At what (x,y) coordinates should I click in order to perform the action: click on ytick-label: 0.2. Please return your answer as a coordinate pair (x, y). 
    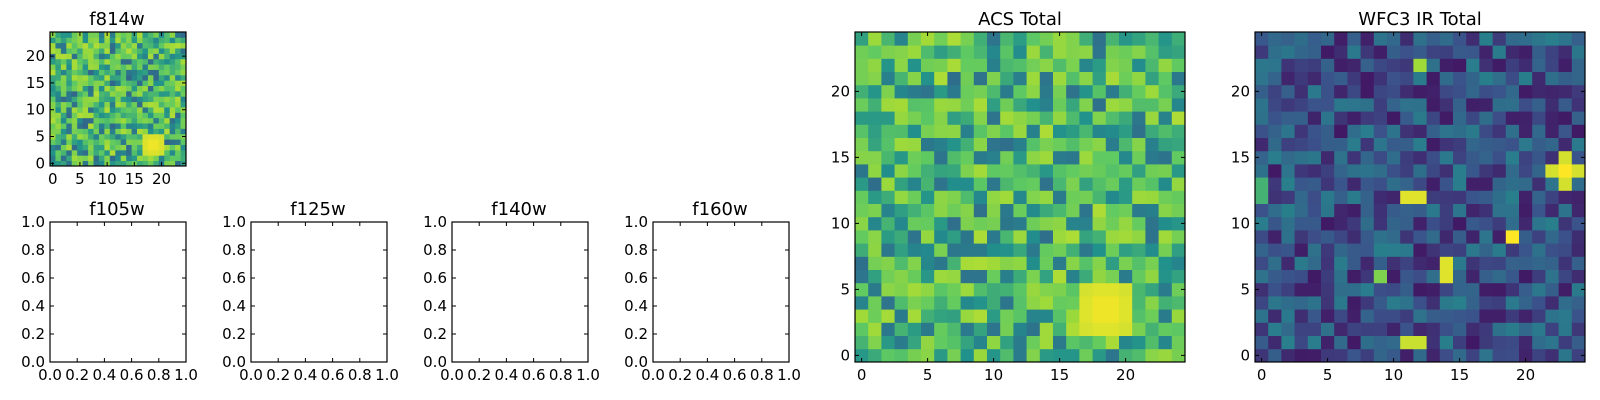
    Looking at the image, I should click on (636, 334).